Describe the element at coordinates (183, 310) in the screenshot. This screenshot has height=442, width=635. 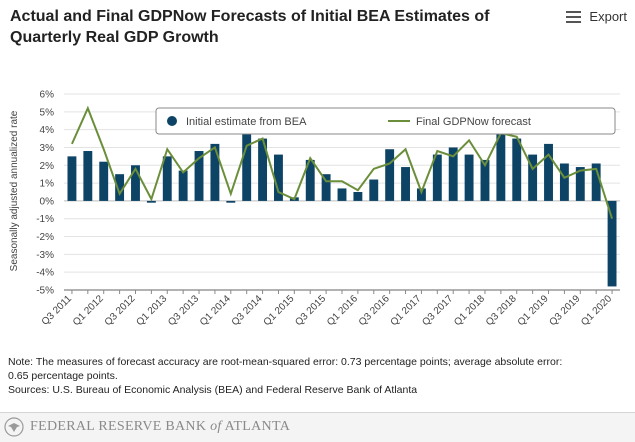
I see `x-tick-label: Q3 2013` at that location.